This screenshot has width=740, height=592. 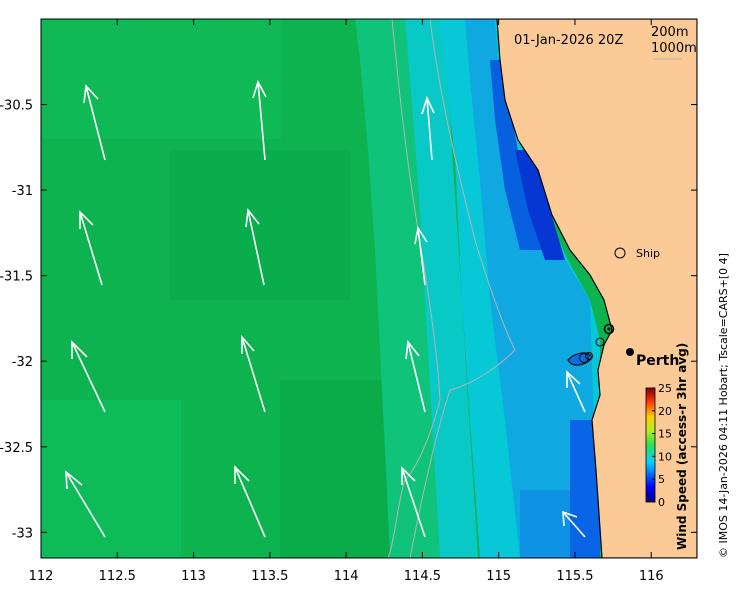 What do you see at coordinates (661, 479) in the screenshot?
I see `colorbar-tick-label: 5` at bounding box center [661, 479].